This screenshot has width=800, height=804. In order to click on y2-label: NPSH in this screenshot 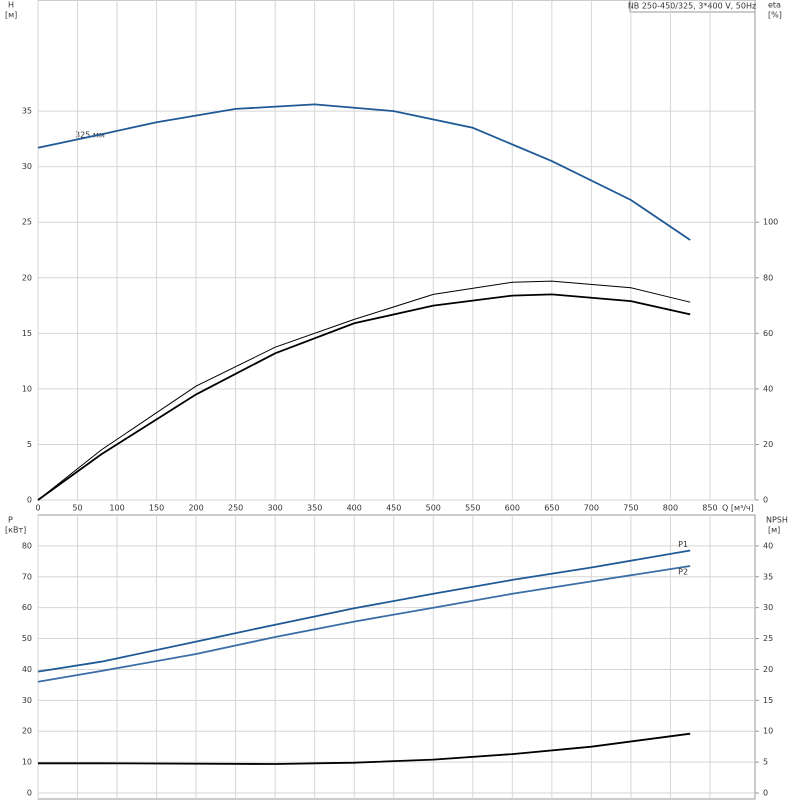, I will do `click(777, 520)`.